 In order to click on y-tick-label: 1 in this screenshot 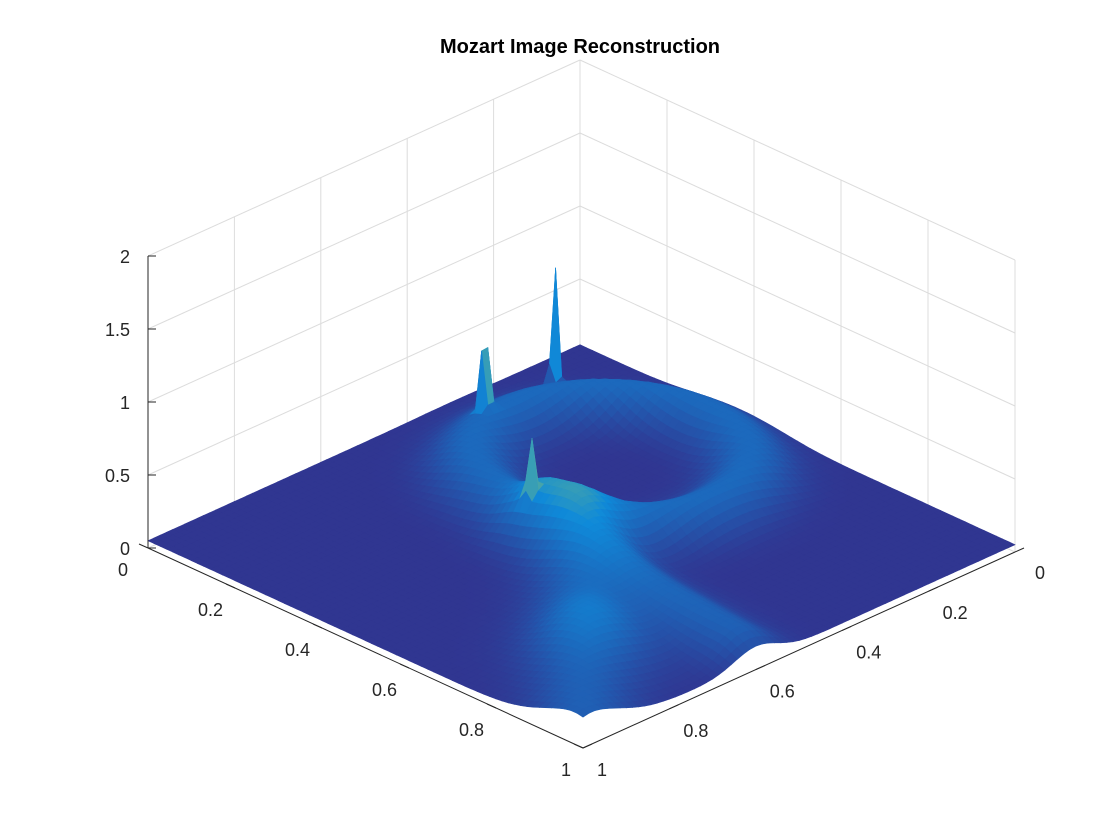, I will do `click(602, 770)`.